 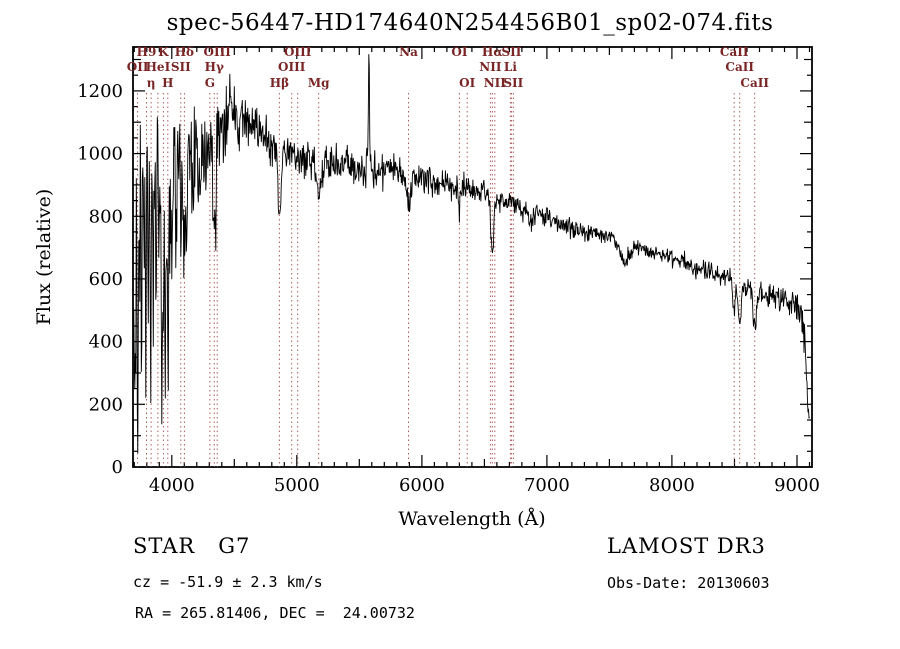 What do you see at coordinates (686, 546) in the screenshot?
I see `survey-release-text: LAMOST DR3` at bounding box center [686, 546].